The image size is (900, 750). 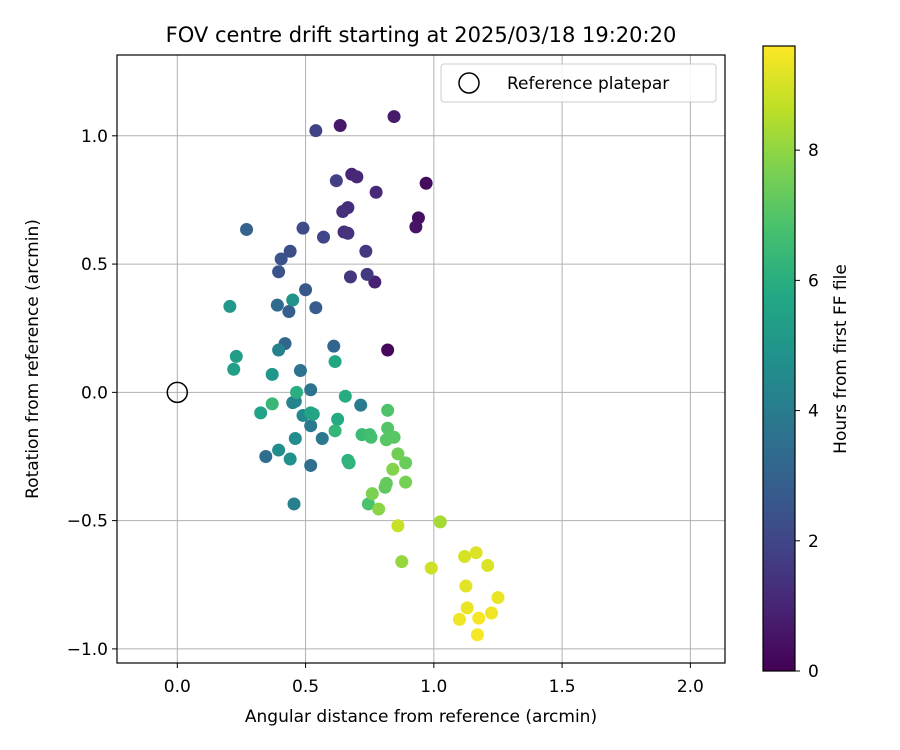 I want to click on colorbar-ticks: 0 2 4 6 8, so click(x=807, y=411).